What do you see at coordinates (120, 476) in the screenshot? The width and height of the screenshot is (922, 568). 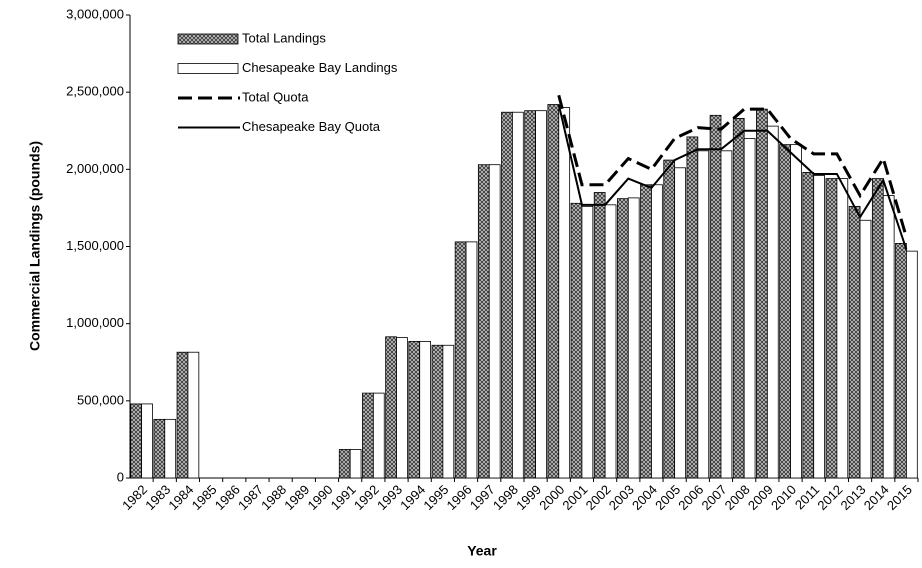 I see `y-tick-label: 0` at bounding box center [120, 476].